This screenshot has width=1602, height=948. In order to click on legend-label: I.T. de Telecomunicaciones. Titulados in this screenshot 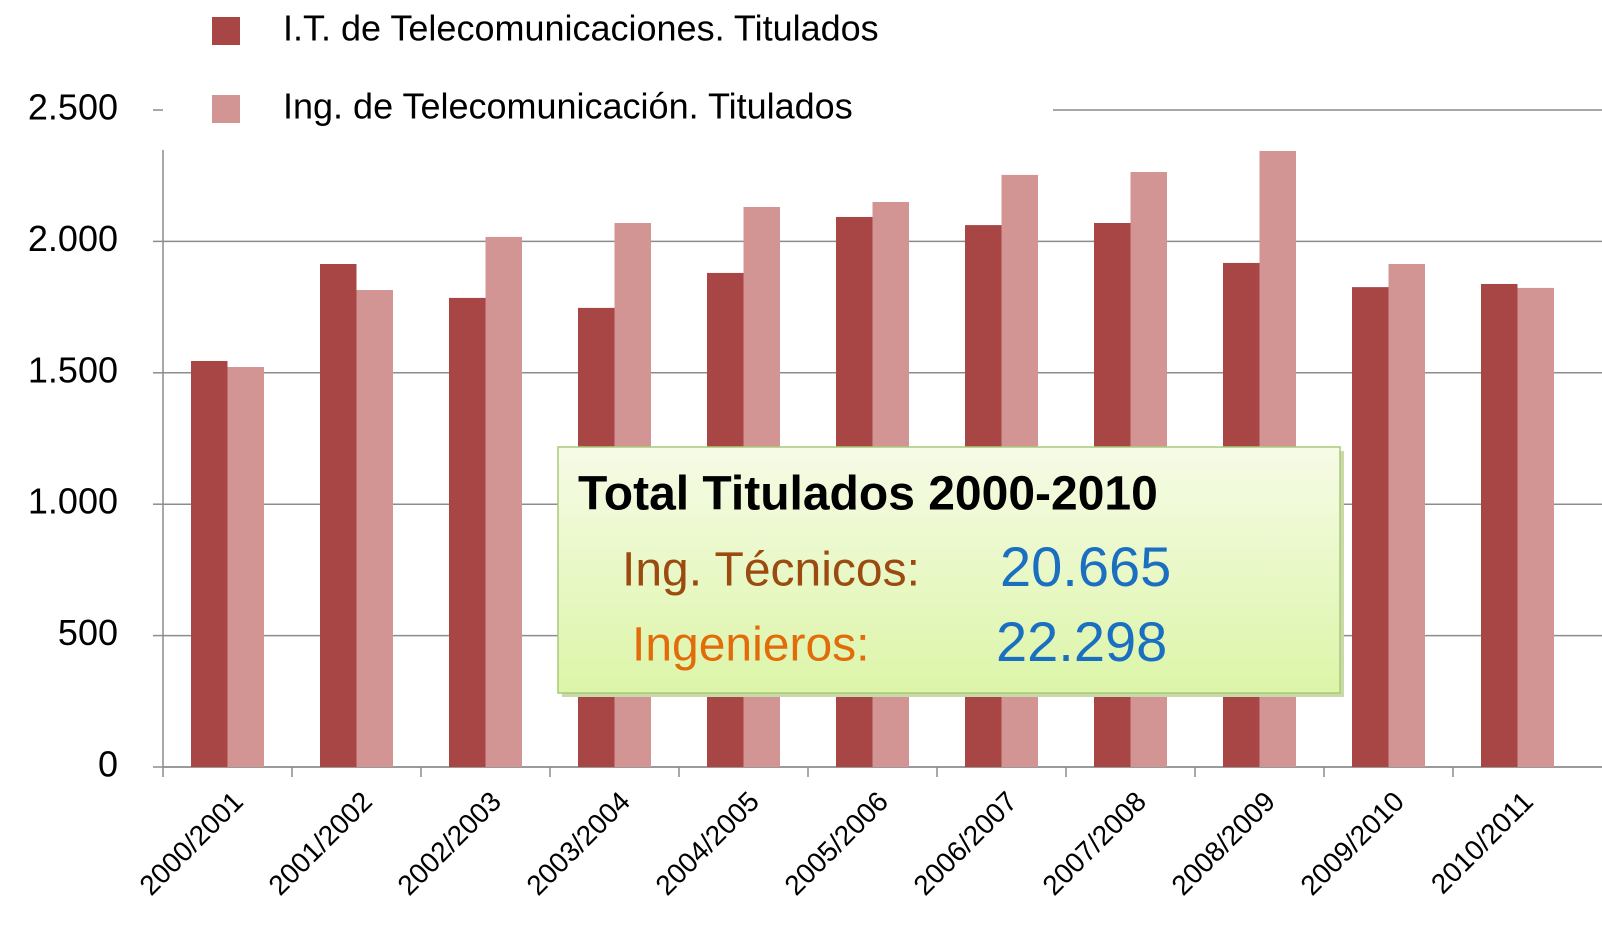, I will do `click(581, 28)`.